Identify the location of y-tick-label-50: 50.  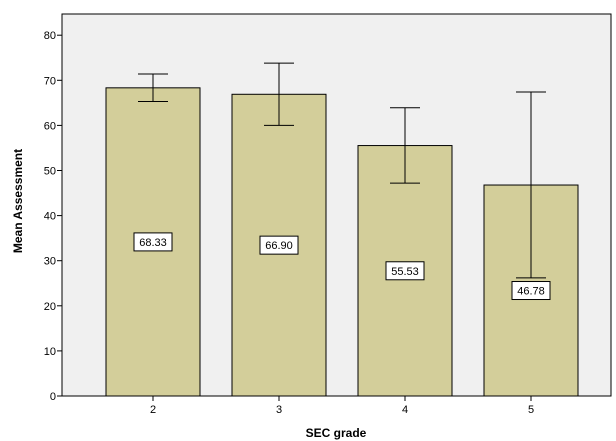
(50, 172).